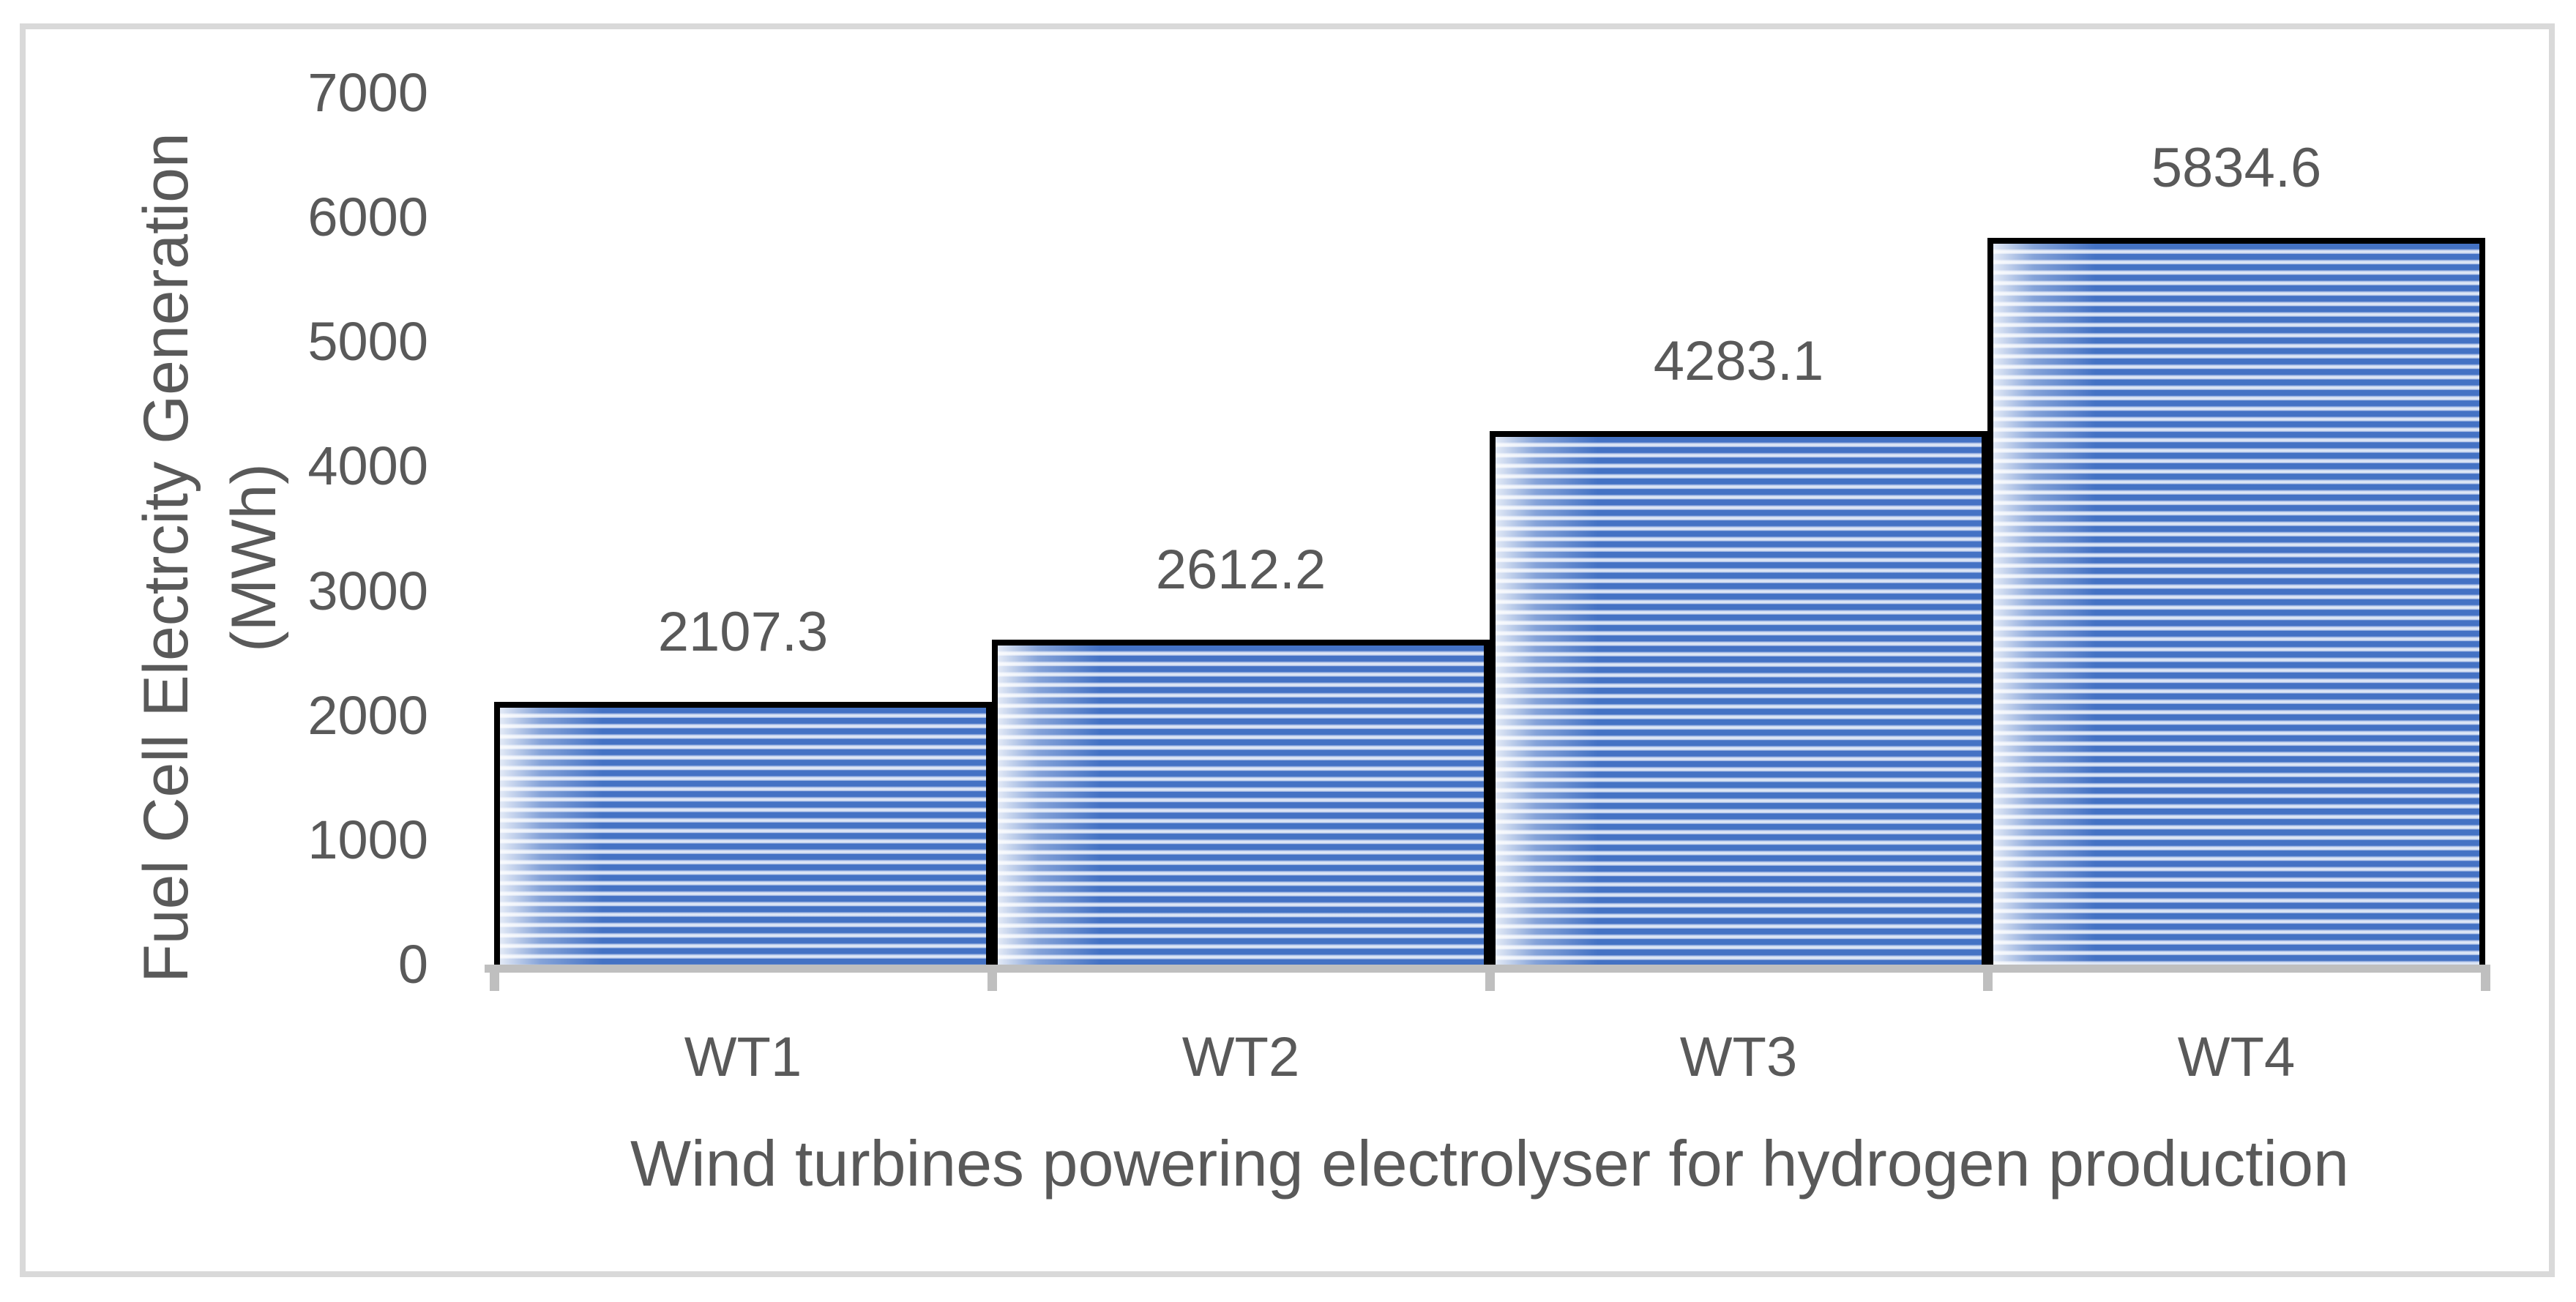 This screenshot has width=2576, height=1302. What do you see at coordinates (367, 217) in the screenshot?
I see `y-tick-label: 6000` at bounding box center [367, 217].